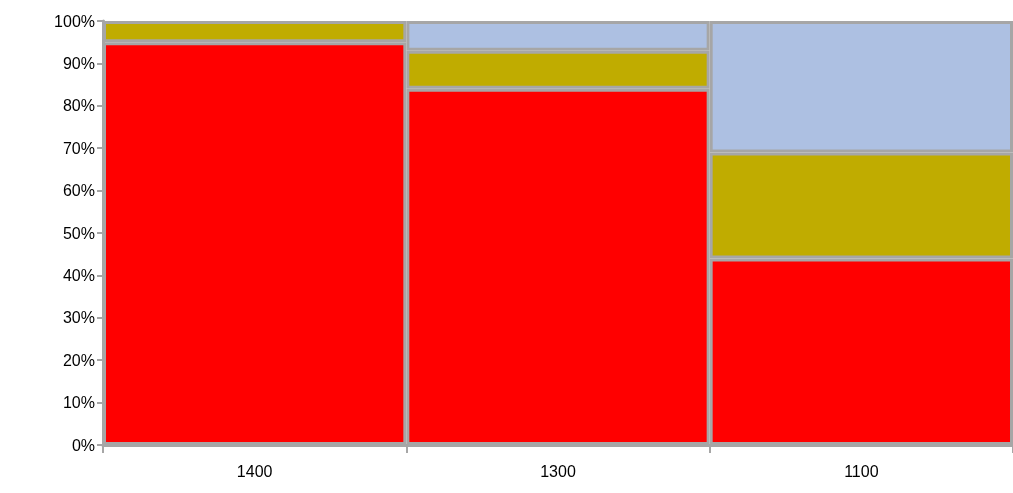 This screenshot has height=493, width=1013. What do you see at coordinates (78, 191) in the screenshot?
I see `y-tick-label: 60%` at bounding box center [78, 191].